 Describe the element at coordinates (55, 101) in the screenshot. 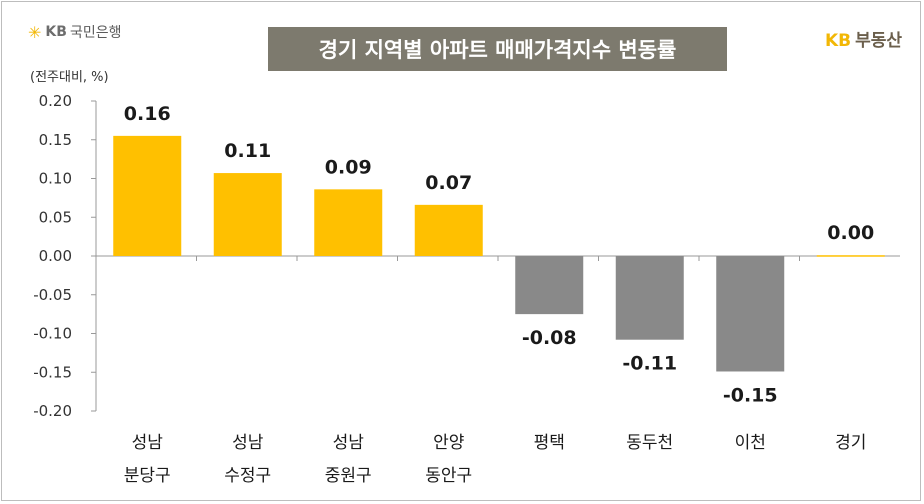

I see `y-tick-label: 0.20` at that location.